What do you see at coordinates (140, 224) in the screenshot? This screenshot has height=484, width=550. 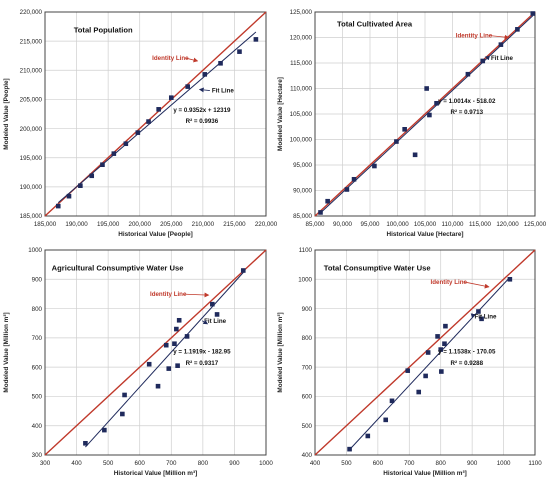 I see `x-tick-label: 200,000` at bounding box center [140, 224].